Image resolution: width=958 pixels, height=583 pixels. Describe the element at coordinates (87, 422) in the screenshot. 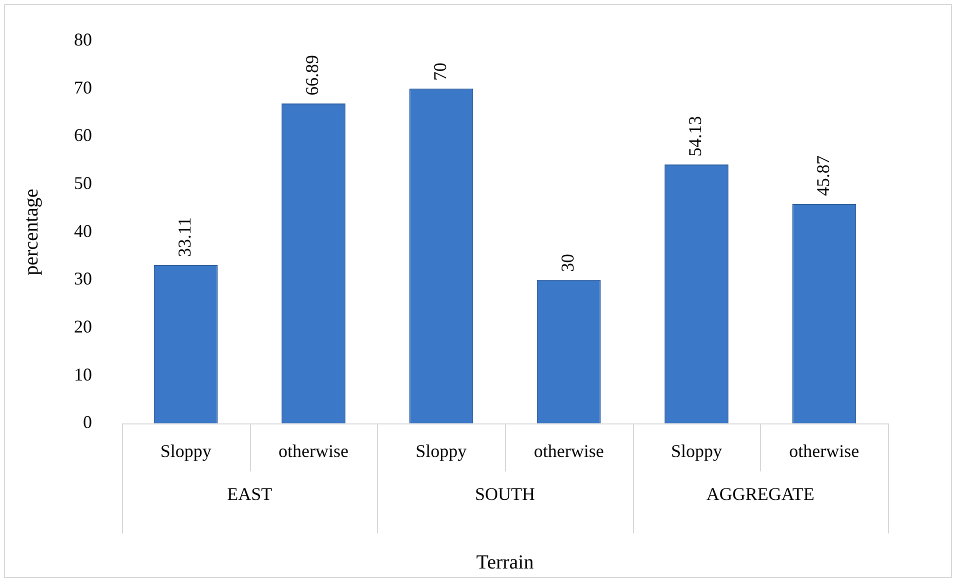

I see `y-tick-label: 0` at that location.